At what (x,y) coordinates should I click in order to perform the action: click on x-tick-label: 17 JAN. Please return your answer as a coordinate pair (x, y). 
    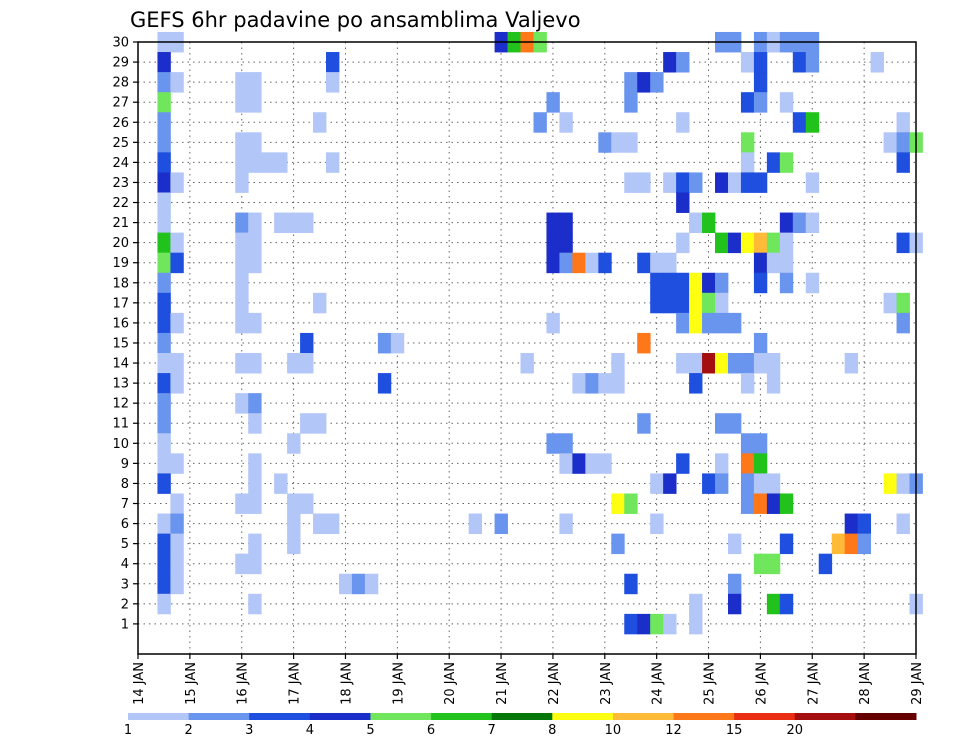
    Looking at the image, I should click on (295, 683).